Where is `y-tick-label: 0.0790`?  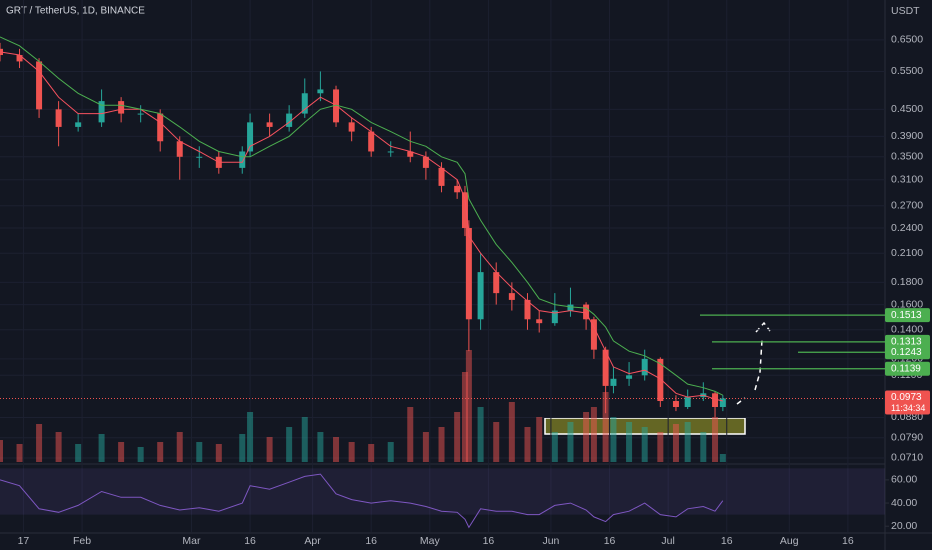 y-tick-label: 0.0790 is located at coordinates (907, 438).